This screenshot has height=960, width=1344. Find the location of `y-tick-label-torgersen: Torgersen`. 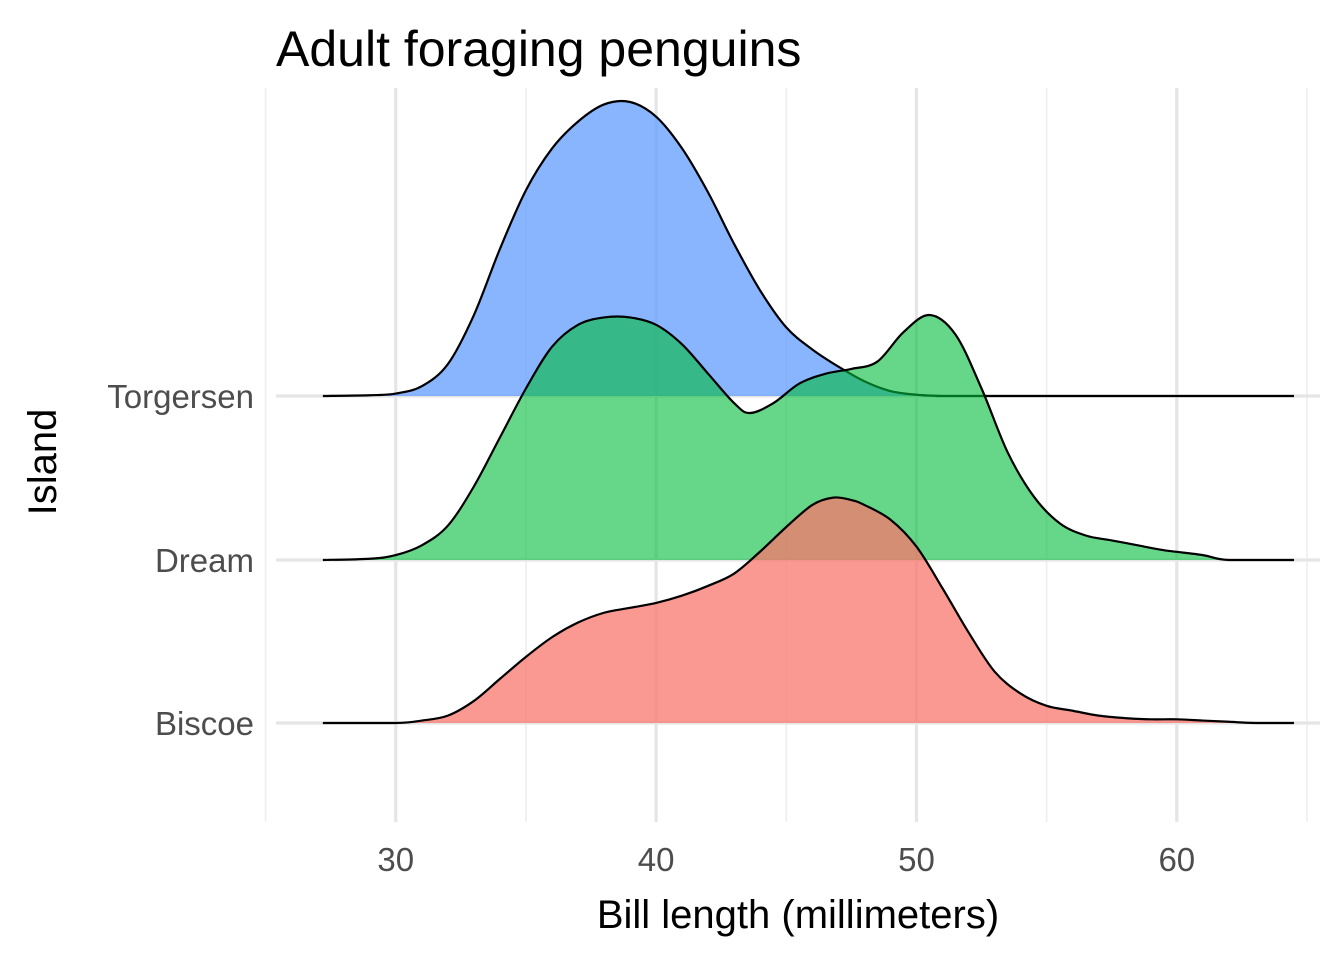

y-tick-label-torgersen: Torgersen is located at coordinates (180, 396).